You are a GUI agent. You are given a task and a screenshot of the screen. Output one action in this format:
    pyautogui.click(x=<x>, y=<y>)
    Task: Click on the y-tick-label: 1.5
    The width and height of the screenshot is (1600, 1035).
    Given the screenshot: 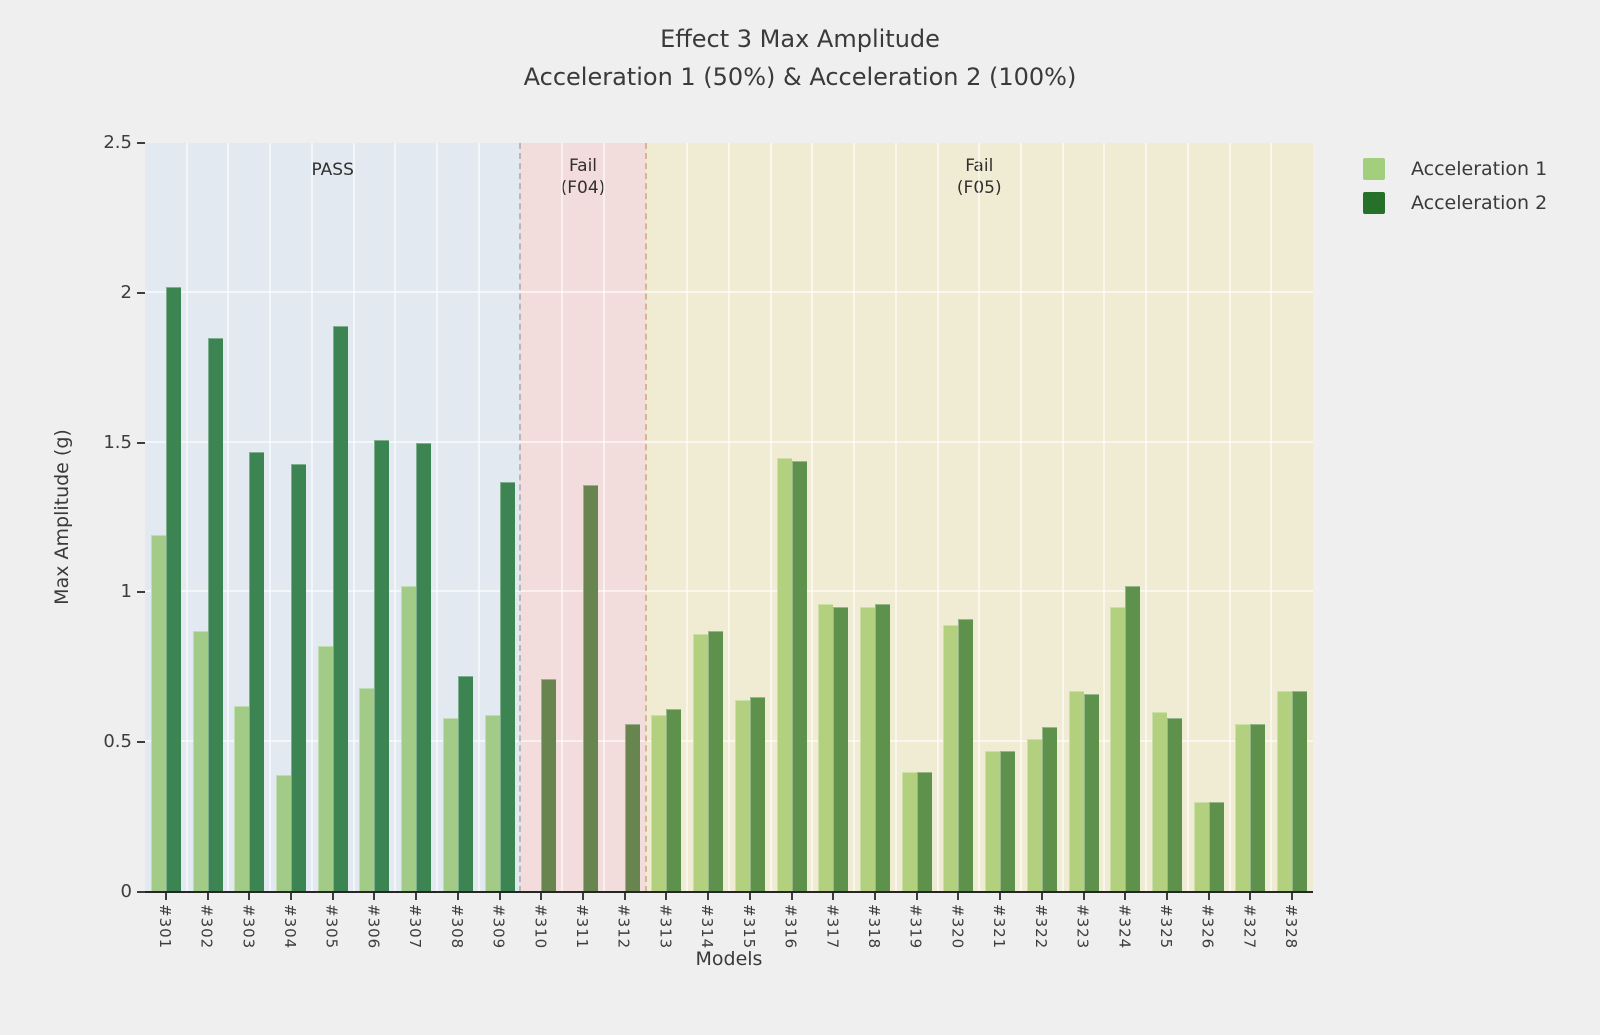 What is the action you would take?
    pyautogui.click(x=117, y=442)
    